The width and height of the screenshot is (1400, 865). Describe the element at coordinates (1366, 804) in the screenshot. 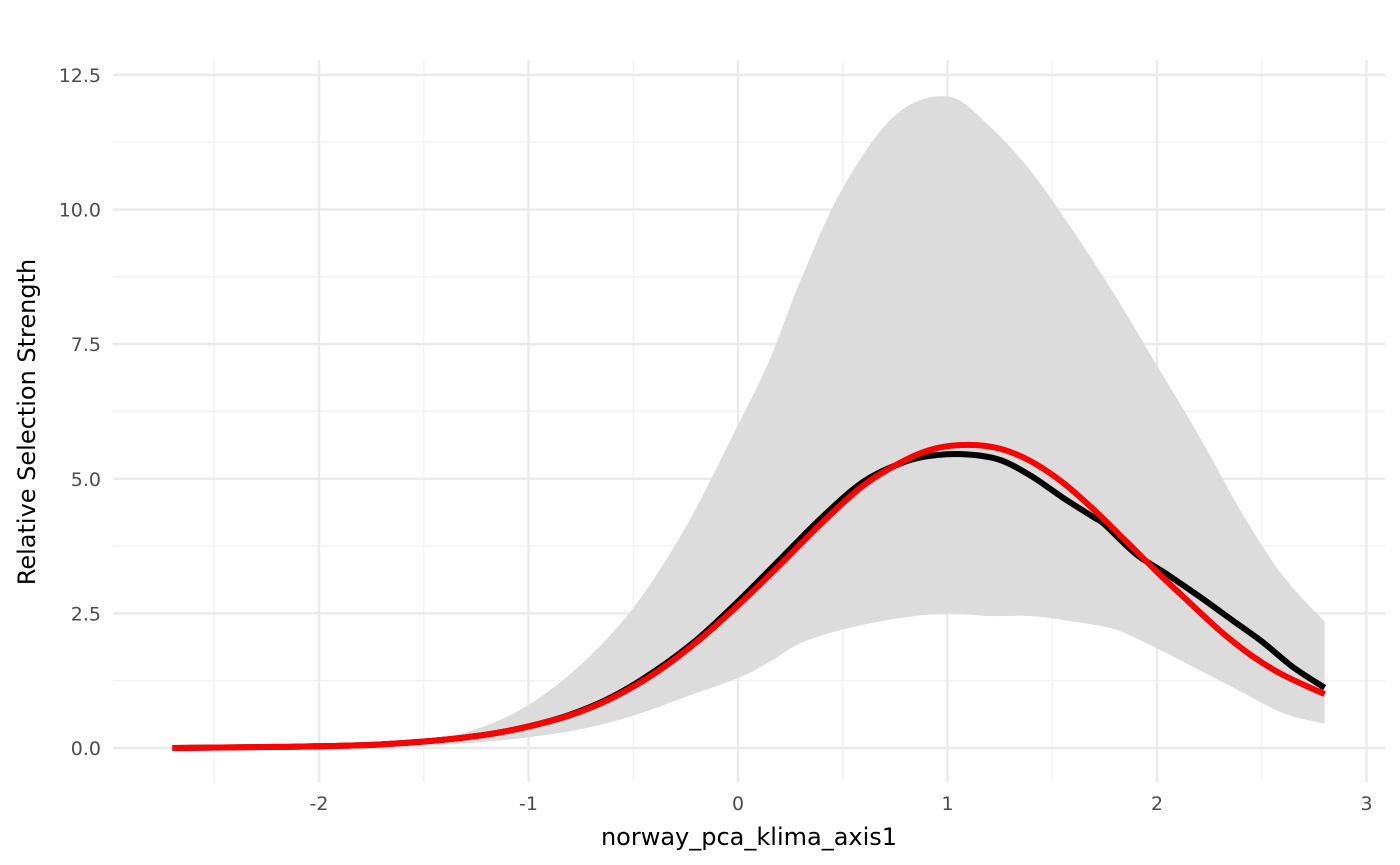

I see `x-tick-label: 3` at that location.